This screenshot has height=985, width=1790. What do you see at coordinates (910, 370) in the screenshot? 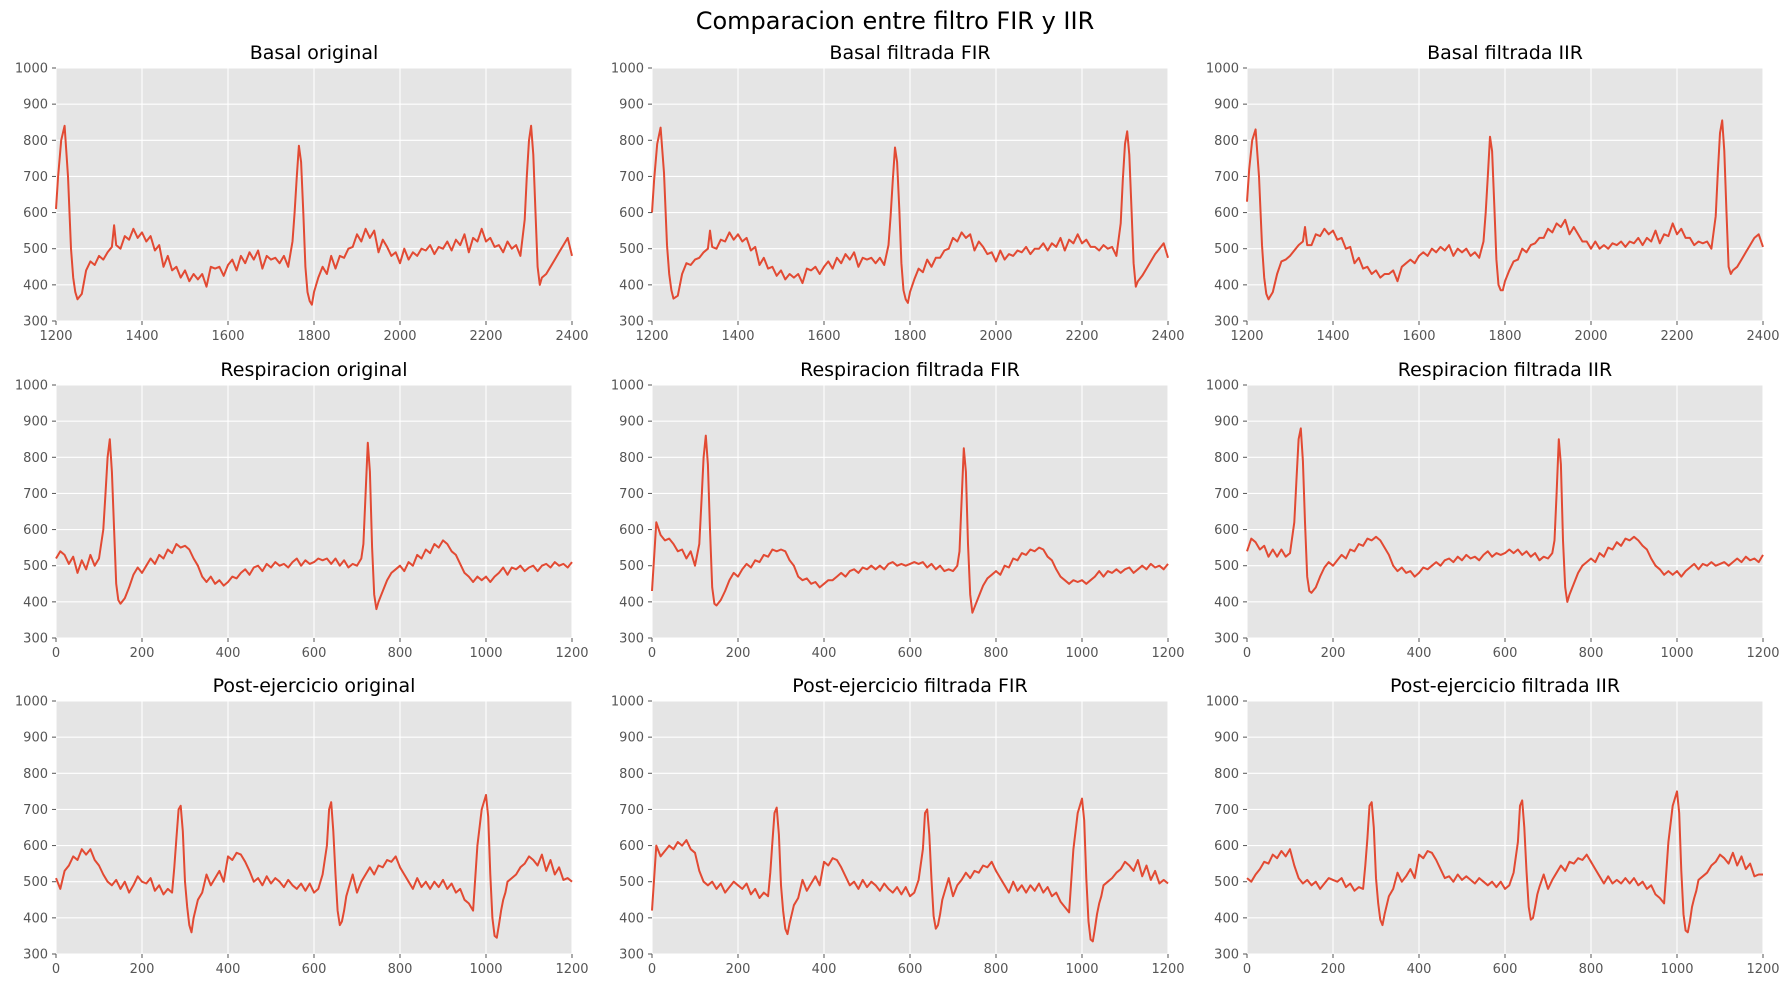
I see `subplot-title: Respiracion filtrada FIR` at bounding box center [910, 370].